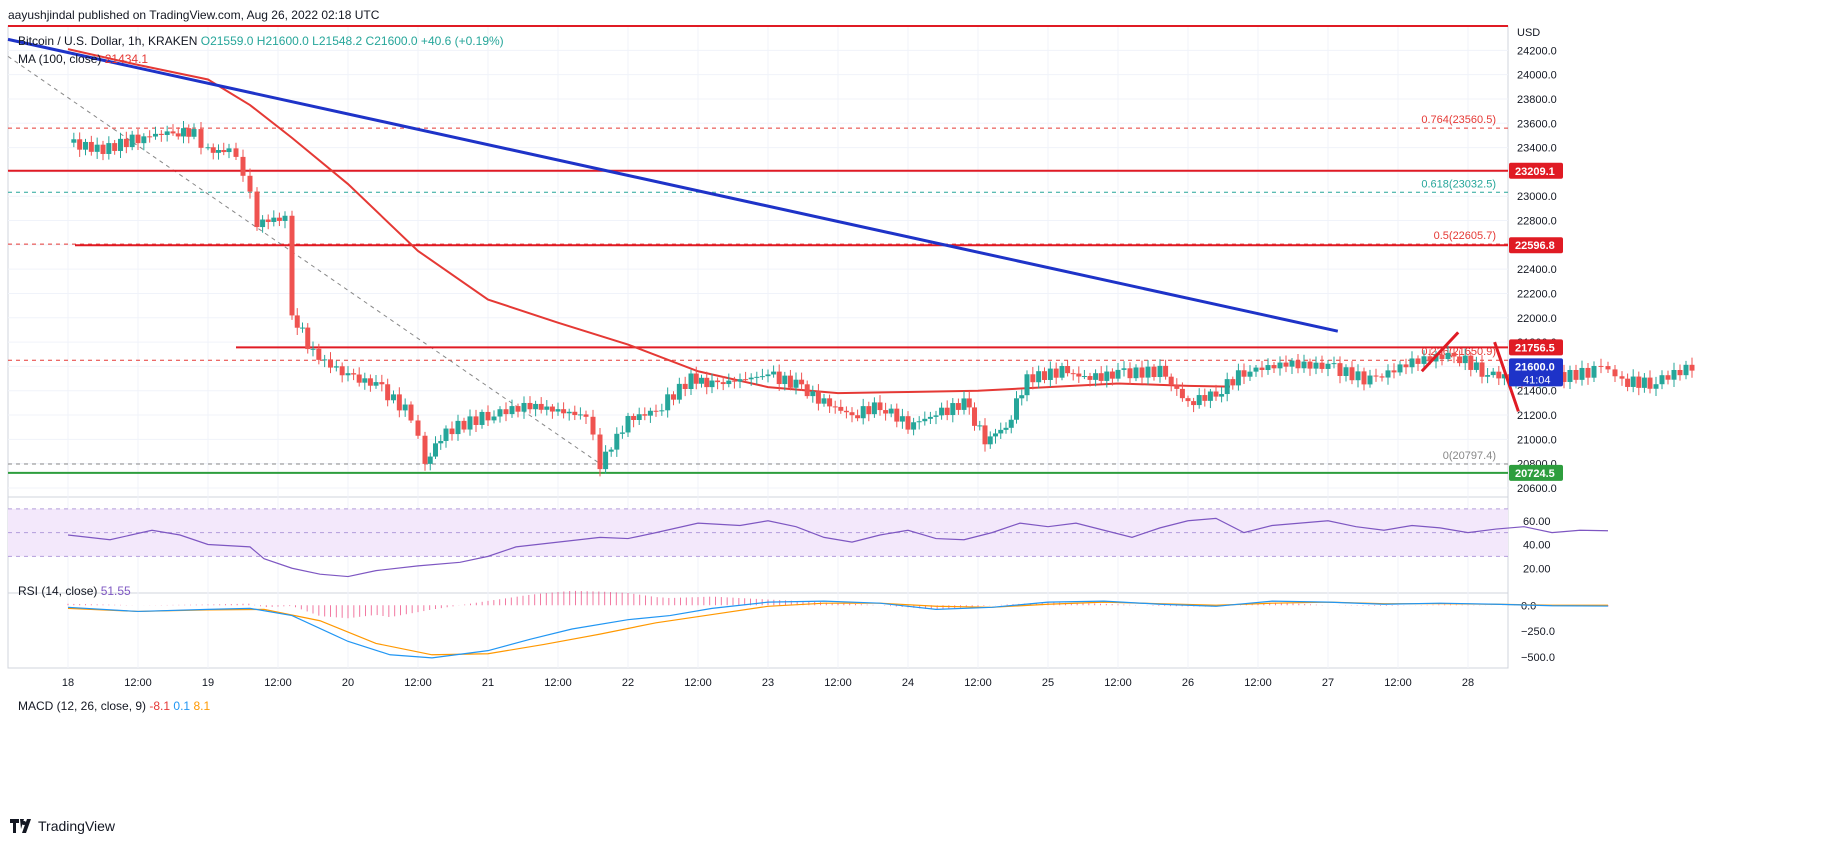 The width and height of the screenshot is (1834, 845). I want to click on macd-label: MACD (12, 26, close, 9), so click(82, 706).